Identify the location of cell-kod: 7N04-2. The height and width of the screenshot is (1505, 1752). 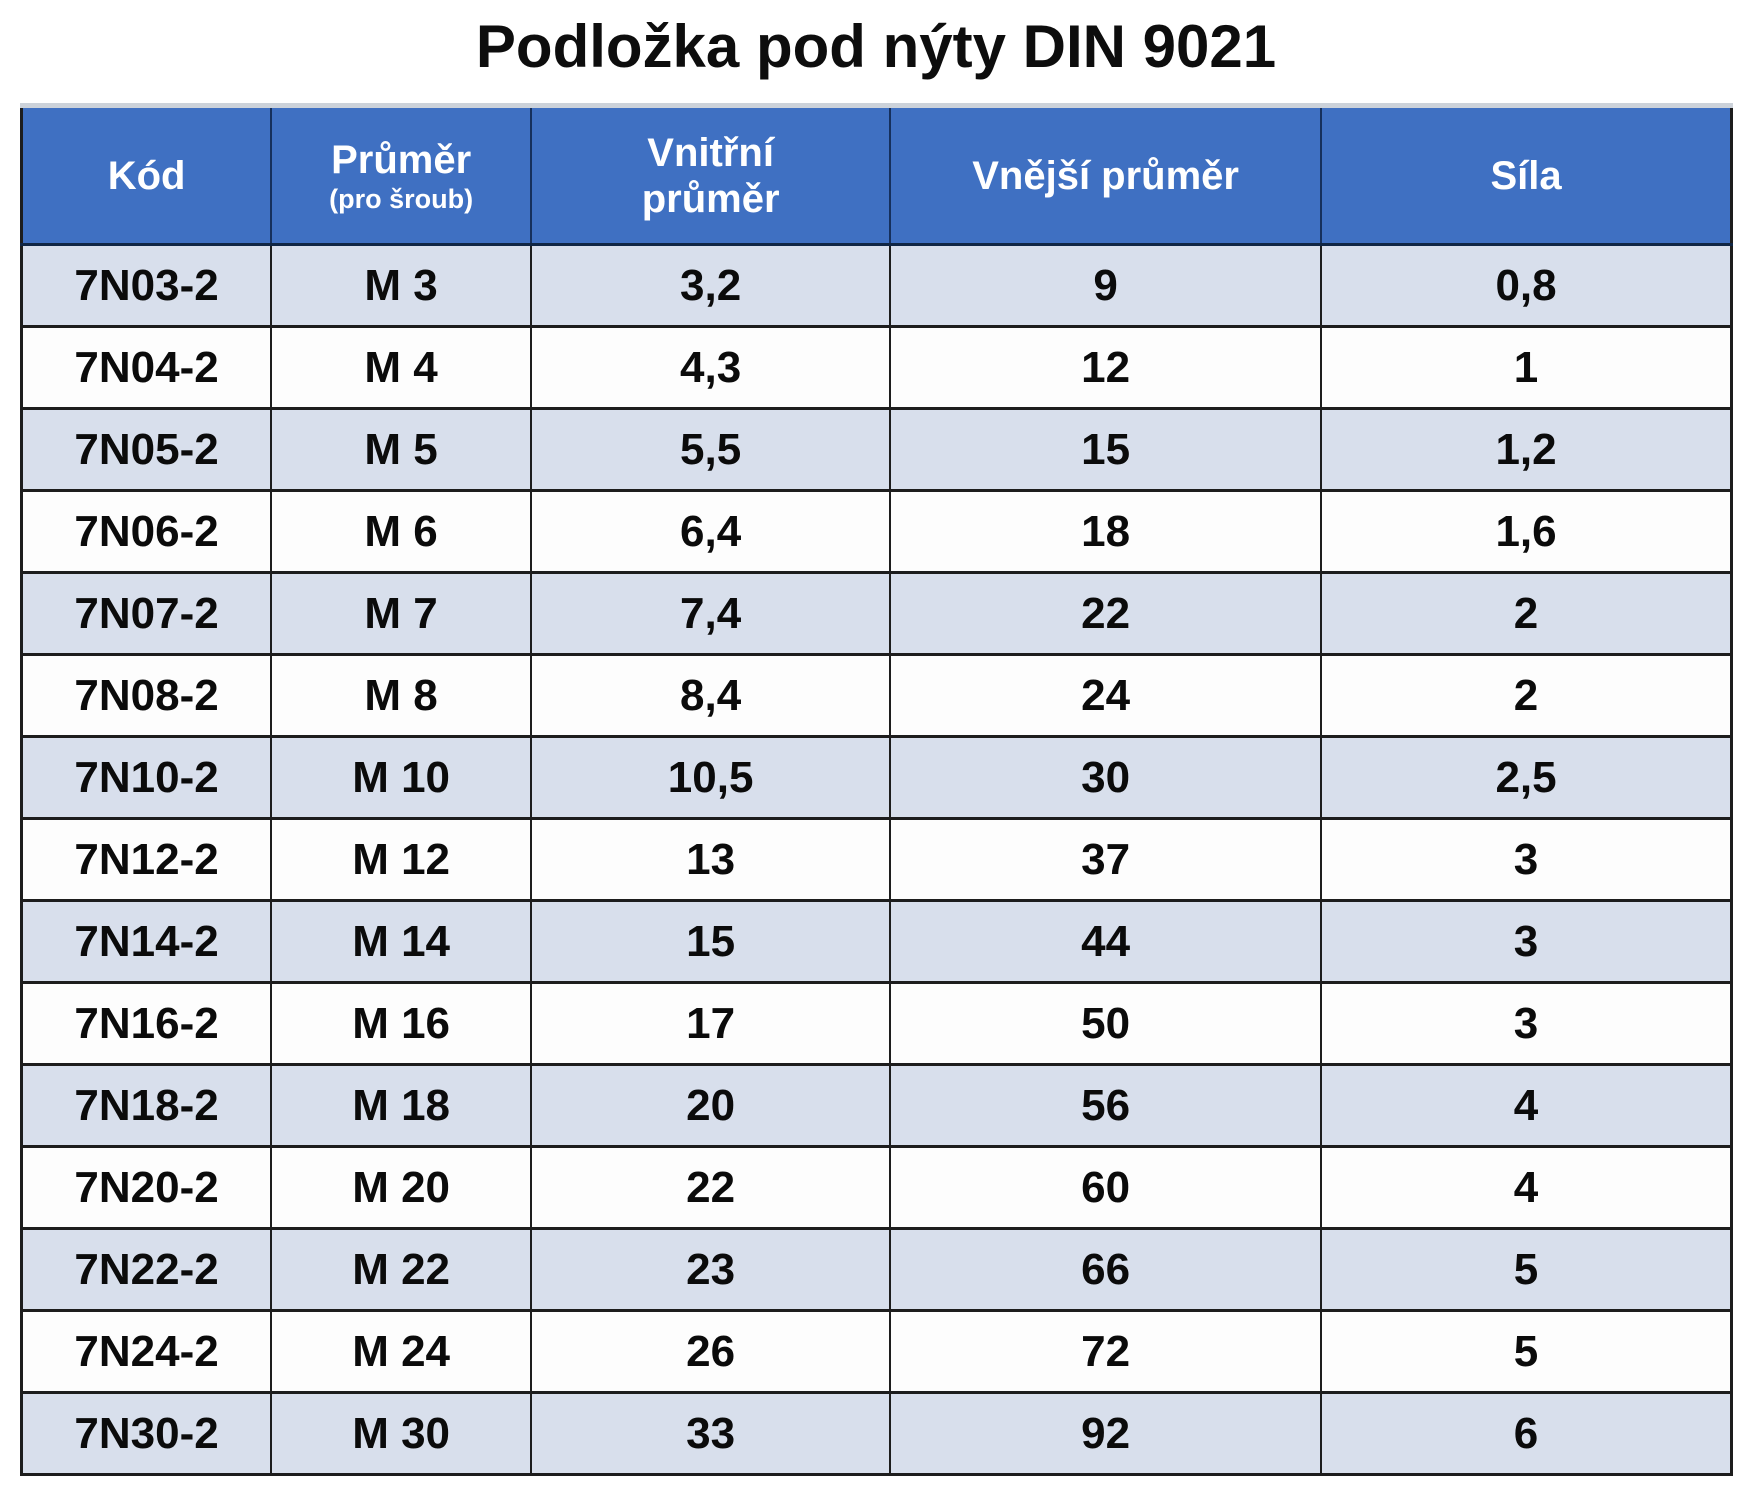
(146, 367).